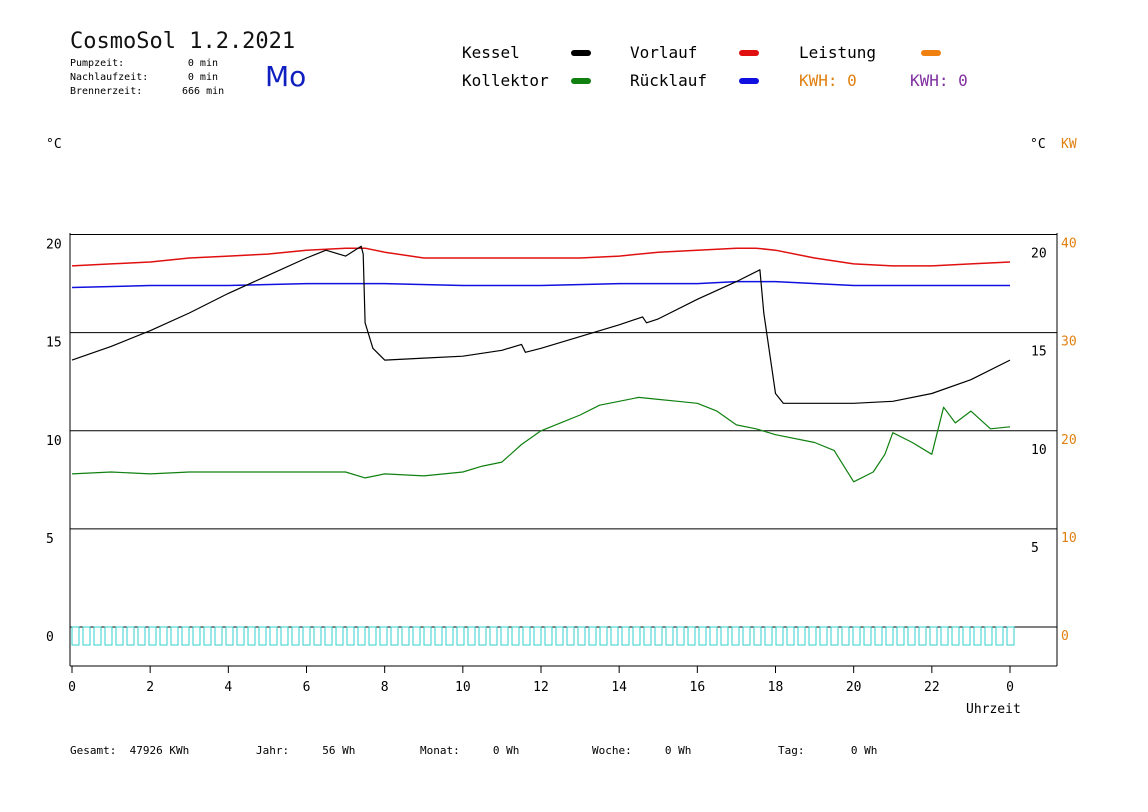  I want to click on right-axis-kw-unit: KW, so click(1069, 144).